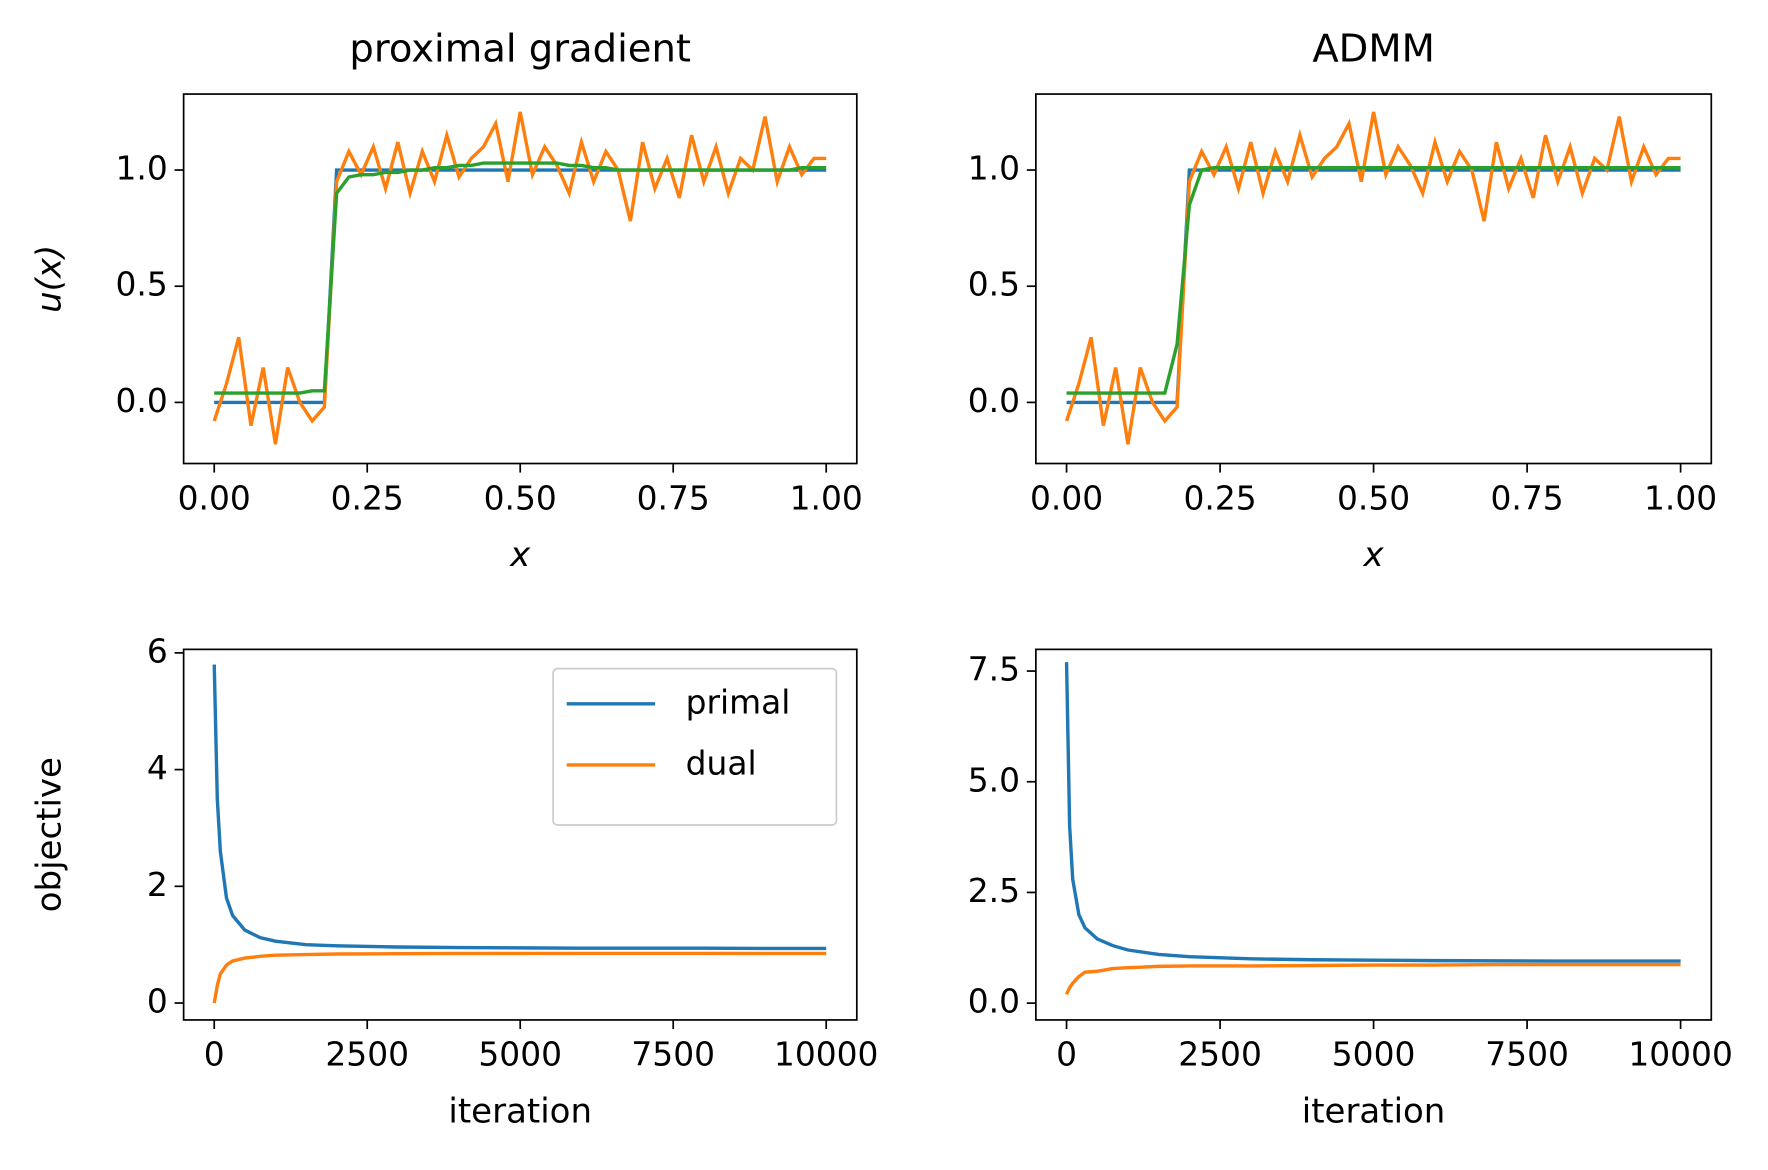  Describe the element at coordinates (994, 669) in the screenshot. I see `y-tick-label: 7.5` at that location.